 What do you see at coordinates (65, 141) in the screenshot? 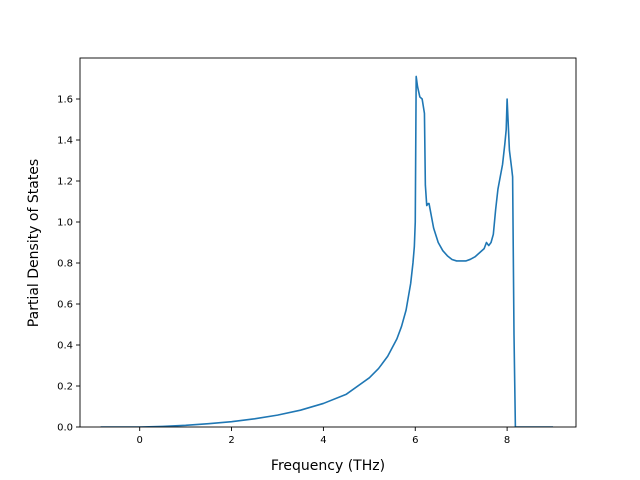
I see `y-tick-label: 1.4` at bounding box center [65, 141].